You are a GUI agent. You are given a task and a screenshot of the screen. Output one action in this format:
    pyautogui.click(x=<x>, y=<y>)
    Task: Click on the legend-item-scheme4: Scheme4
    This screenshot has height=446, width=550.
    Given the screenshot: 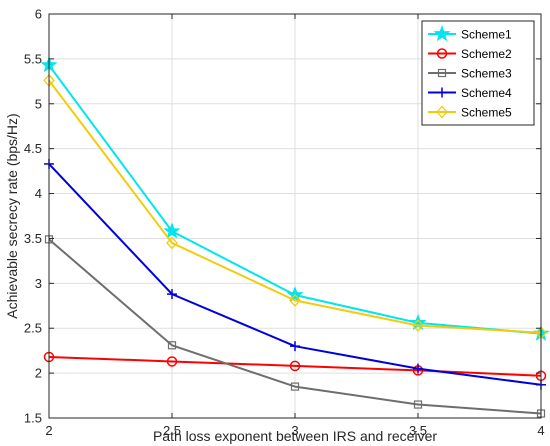 What is the action you would take?
    pyautogui.click(x=470, y=93)
    